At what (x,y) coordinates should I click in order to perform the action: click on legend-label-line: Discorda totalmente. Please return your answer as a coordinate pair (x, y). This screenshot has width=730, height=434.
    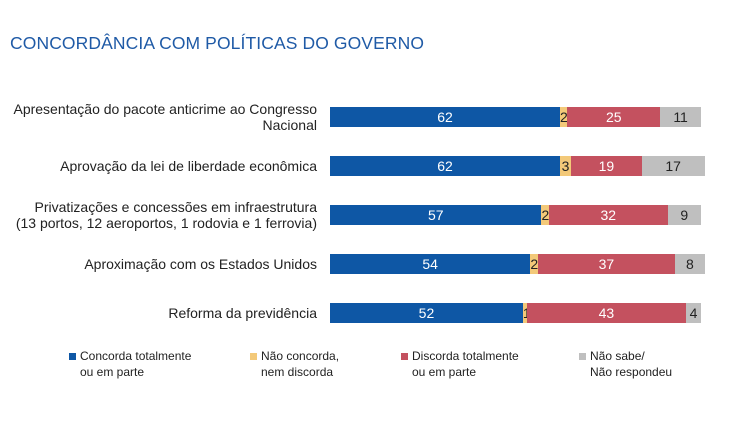
    Looking at the image, I should click on (465, 356).